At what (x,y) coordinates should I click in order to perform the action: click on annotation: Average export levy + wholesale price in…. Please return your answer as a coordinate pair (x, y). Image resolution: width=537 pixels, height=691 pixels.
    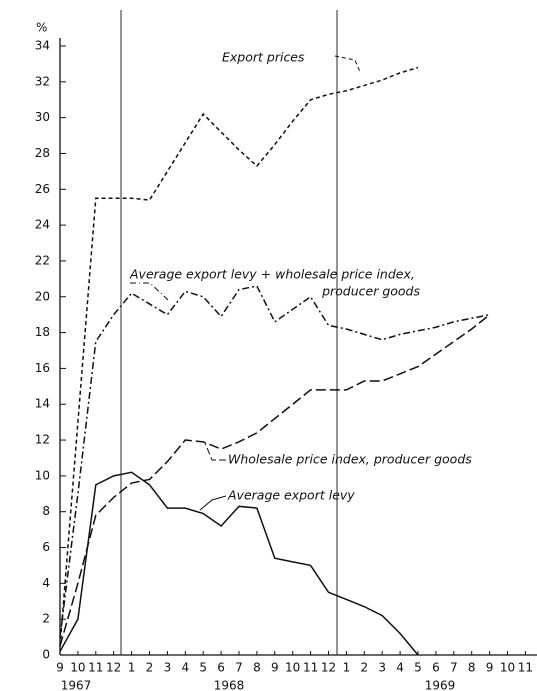
    Looking at the image, I should click on (272, 274).